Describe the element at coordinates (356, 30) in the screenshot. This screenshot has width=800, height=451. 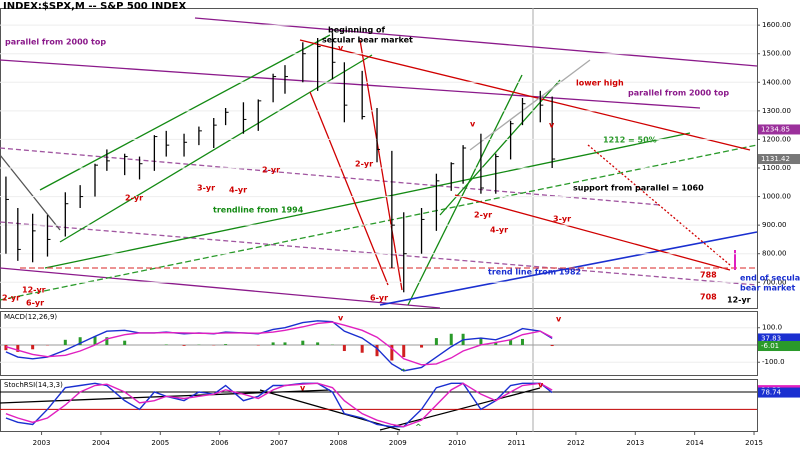
I see `annotation: beginning of` at that location.